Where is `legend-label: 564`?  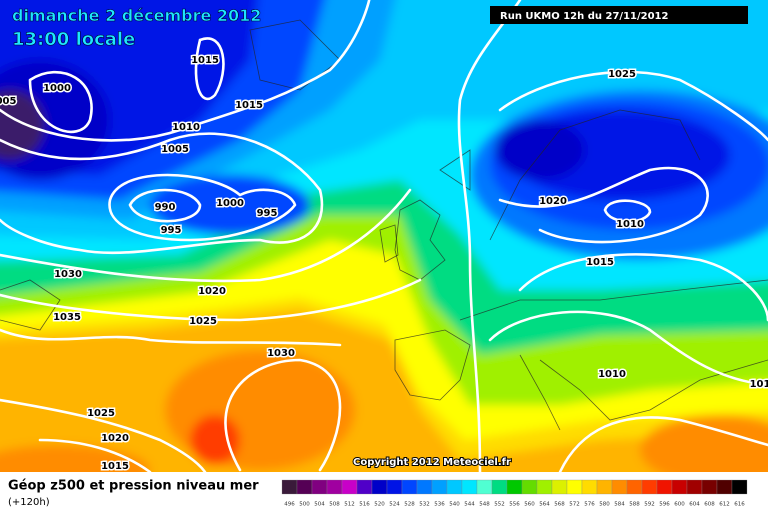
legend-label: 564 is located at coordinates (544, 505).